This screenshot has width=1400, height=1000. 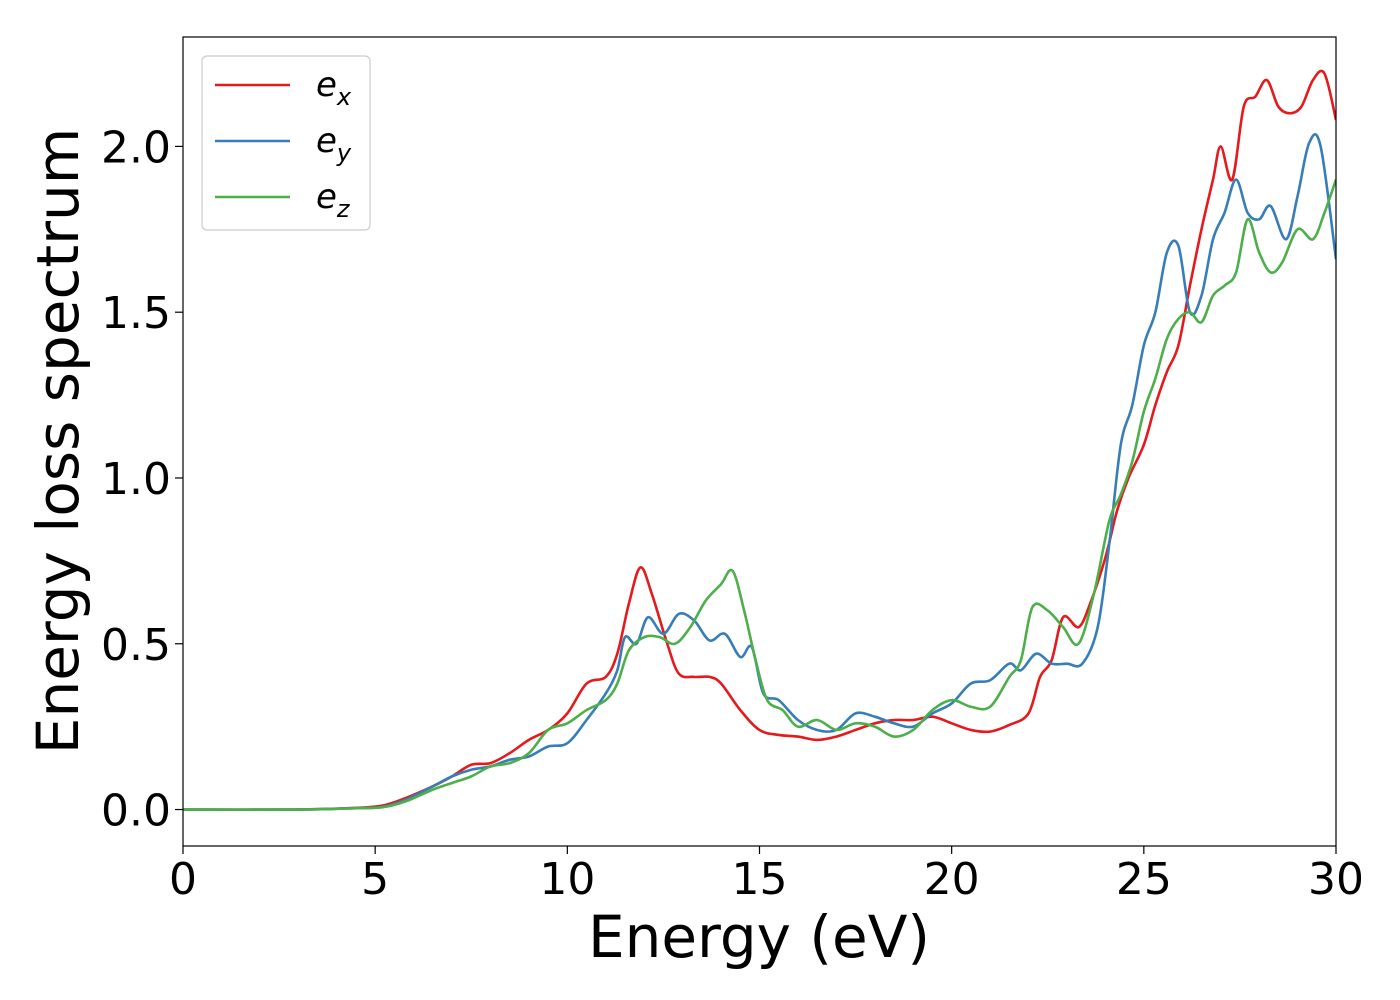 What do you see at coordinates (760, 879) in the screenshot?
I see `x-tick-label: 15` at bounding box center [760, 879].